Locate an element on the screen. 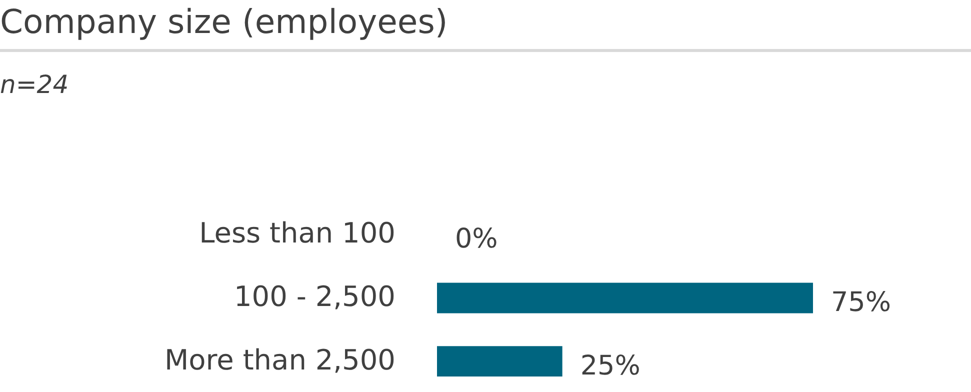 Image resolution: width=971 pixels, height=392 pixels. data-label: 75% is located at coordinates (861, 302).